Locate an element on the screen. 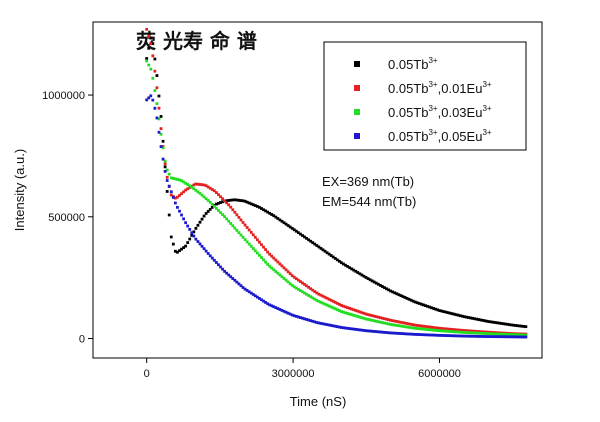  legend-box is located at coordinates (425, 96).